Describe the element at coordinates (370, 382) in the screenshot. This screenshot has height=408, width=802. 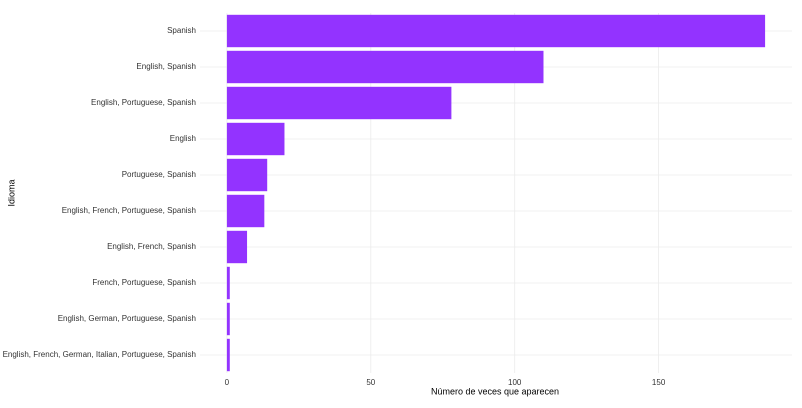
I see `x-tick-label: 50` at that location.